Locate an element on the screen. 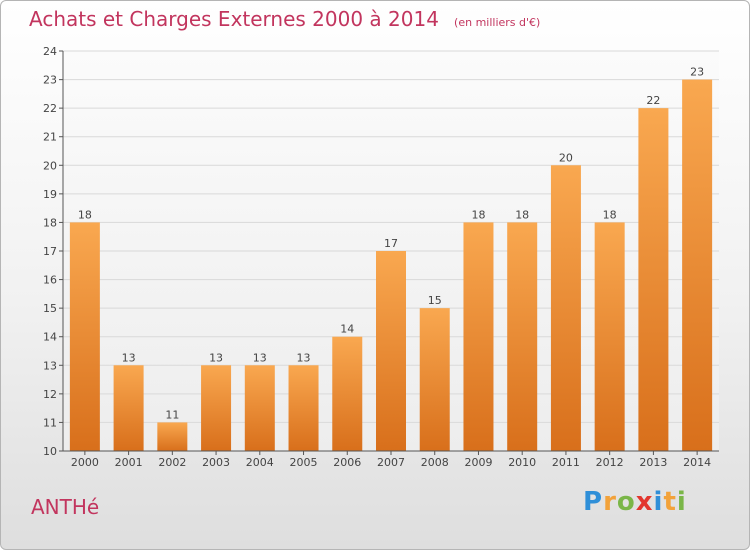 The width and height of the screenshot is (750, 550). data-label: 17 is located at coordinates (391, 243).